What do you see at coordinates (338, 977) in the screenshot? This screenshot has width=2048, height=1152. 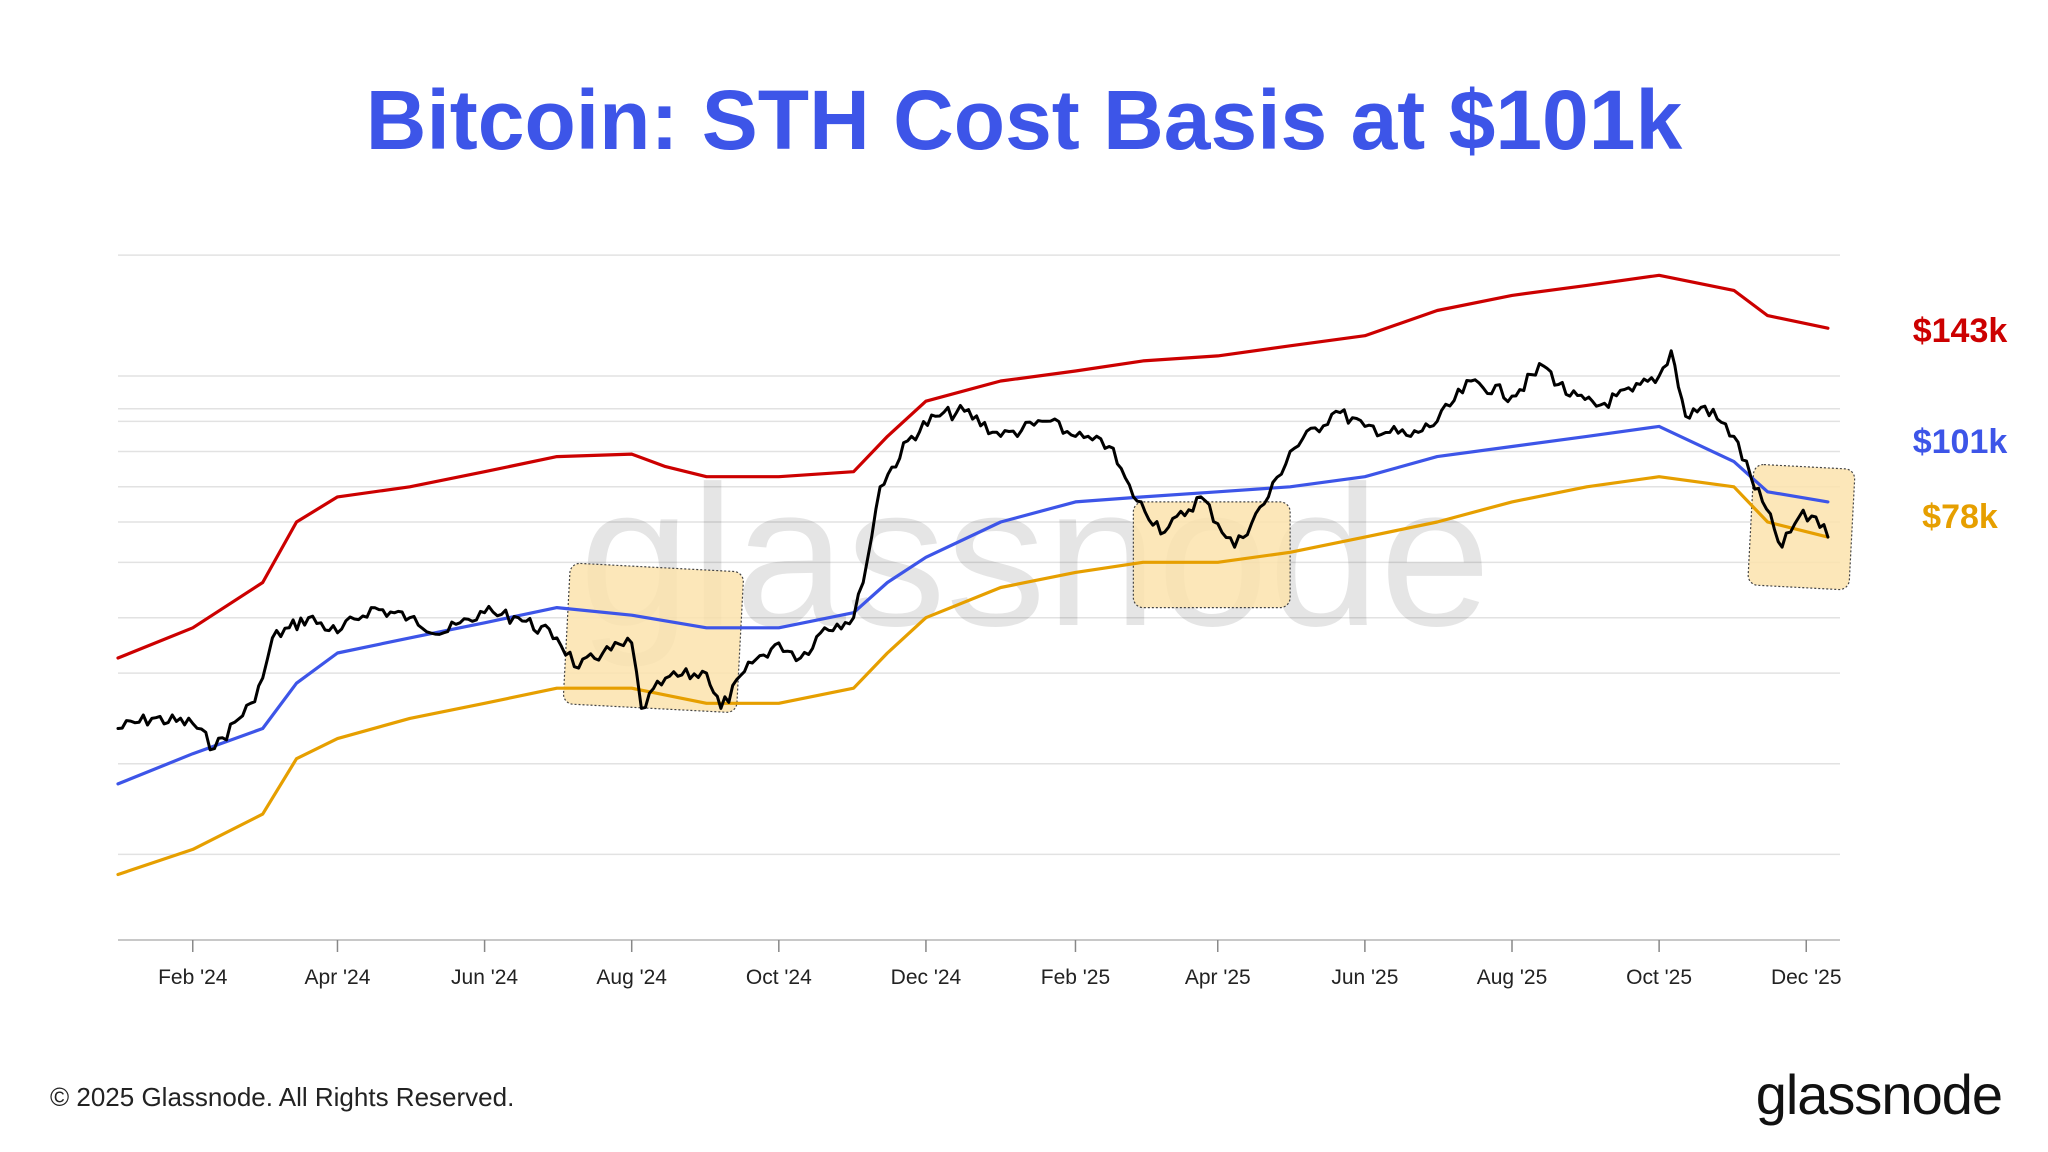 I see `x-tick-label: Apr '24` at bounding box center [338, 977].